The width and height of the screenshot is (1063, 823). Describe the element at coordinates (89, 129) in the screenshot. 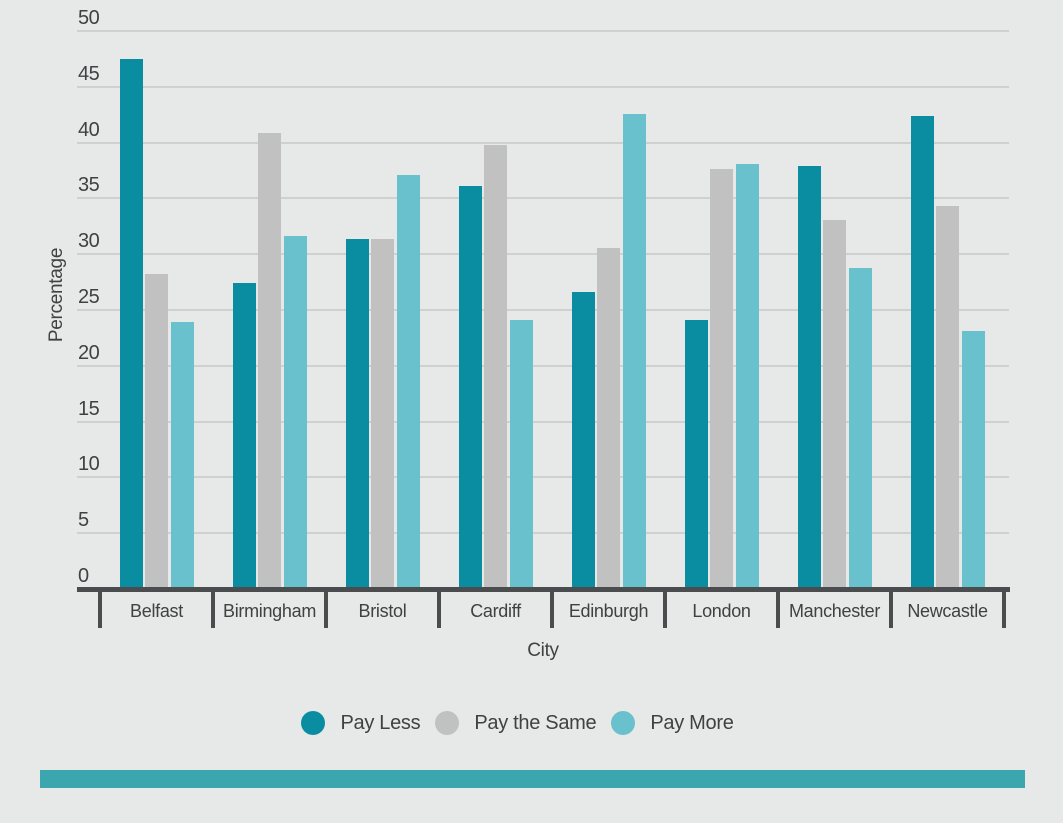

I see `y-tick-label: 40` at that location.